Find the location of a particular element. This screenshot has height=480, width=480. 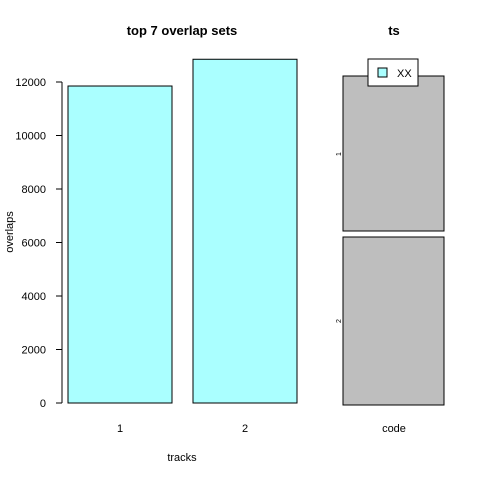

ts-segment-1-label: 1 is located at coordinates (339, 154).